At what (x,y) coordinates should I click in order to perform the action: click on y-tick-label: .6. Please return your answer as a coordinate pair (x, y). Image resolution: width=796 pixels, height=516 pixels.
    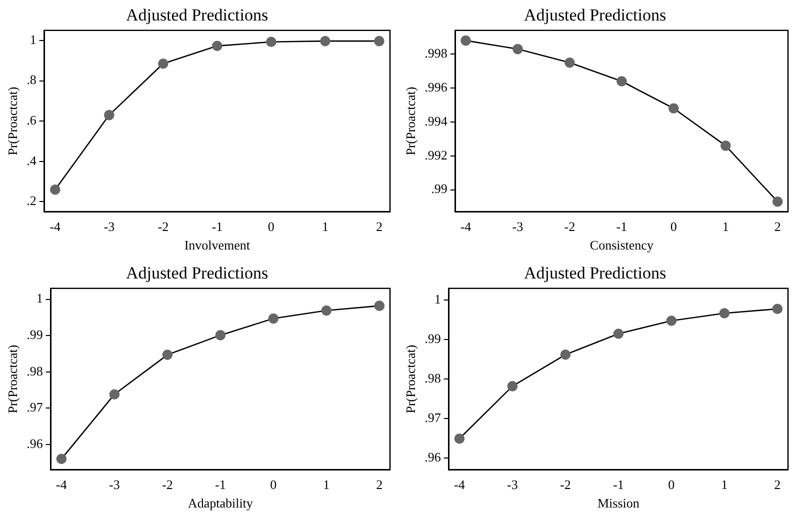
    Looking at the image, I should click on (31, 120).